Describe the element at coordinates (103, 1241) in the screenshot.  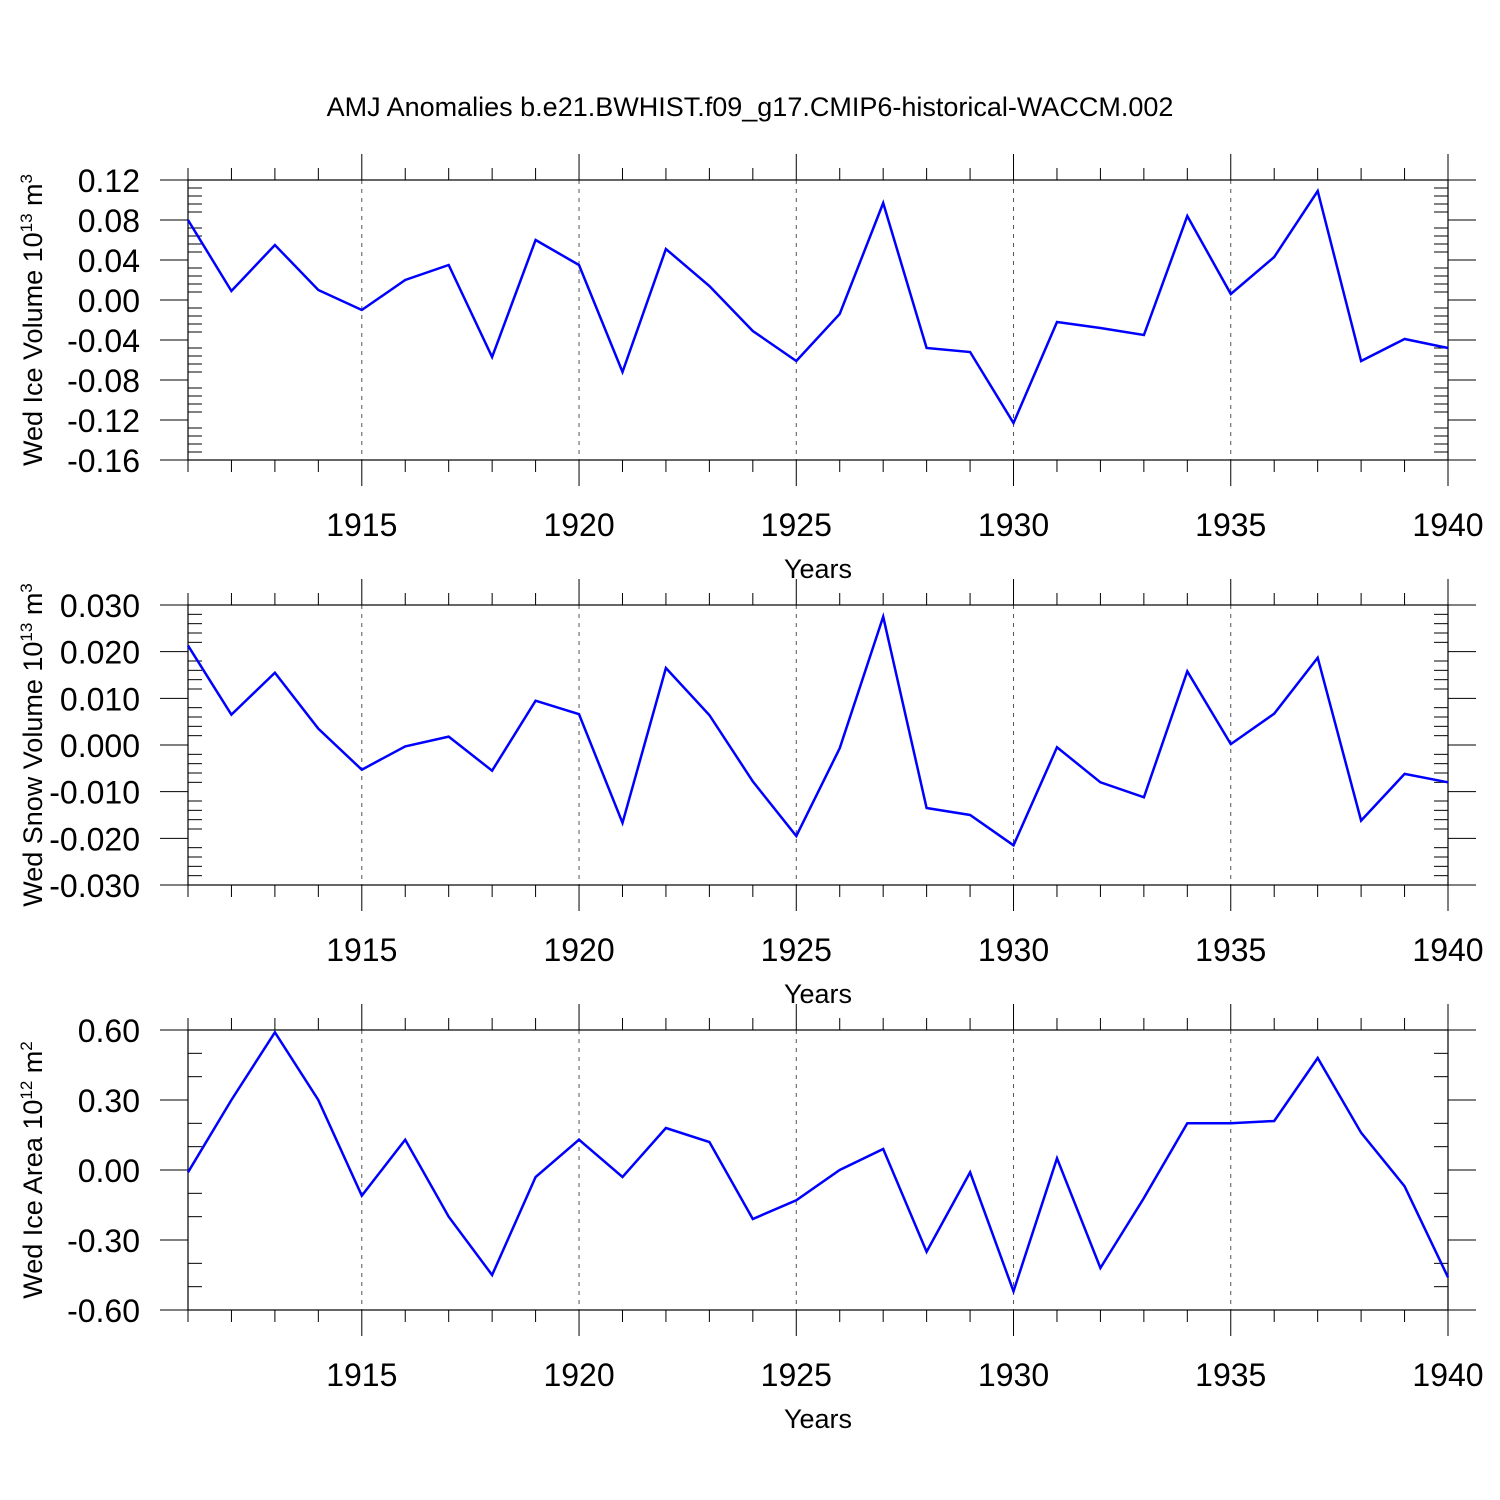
I see `y-tick-label: -0.30` at that location.